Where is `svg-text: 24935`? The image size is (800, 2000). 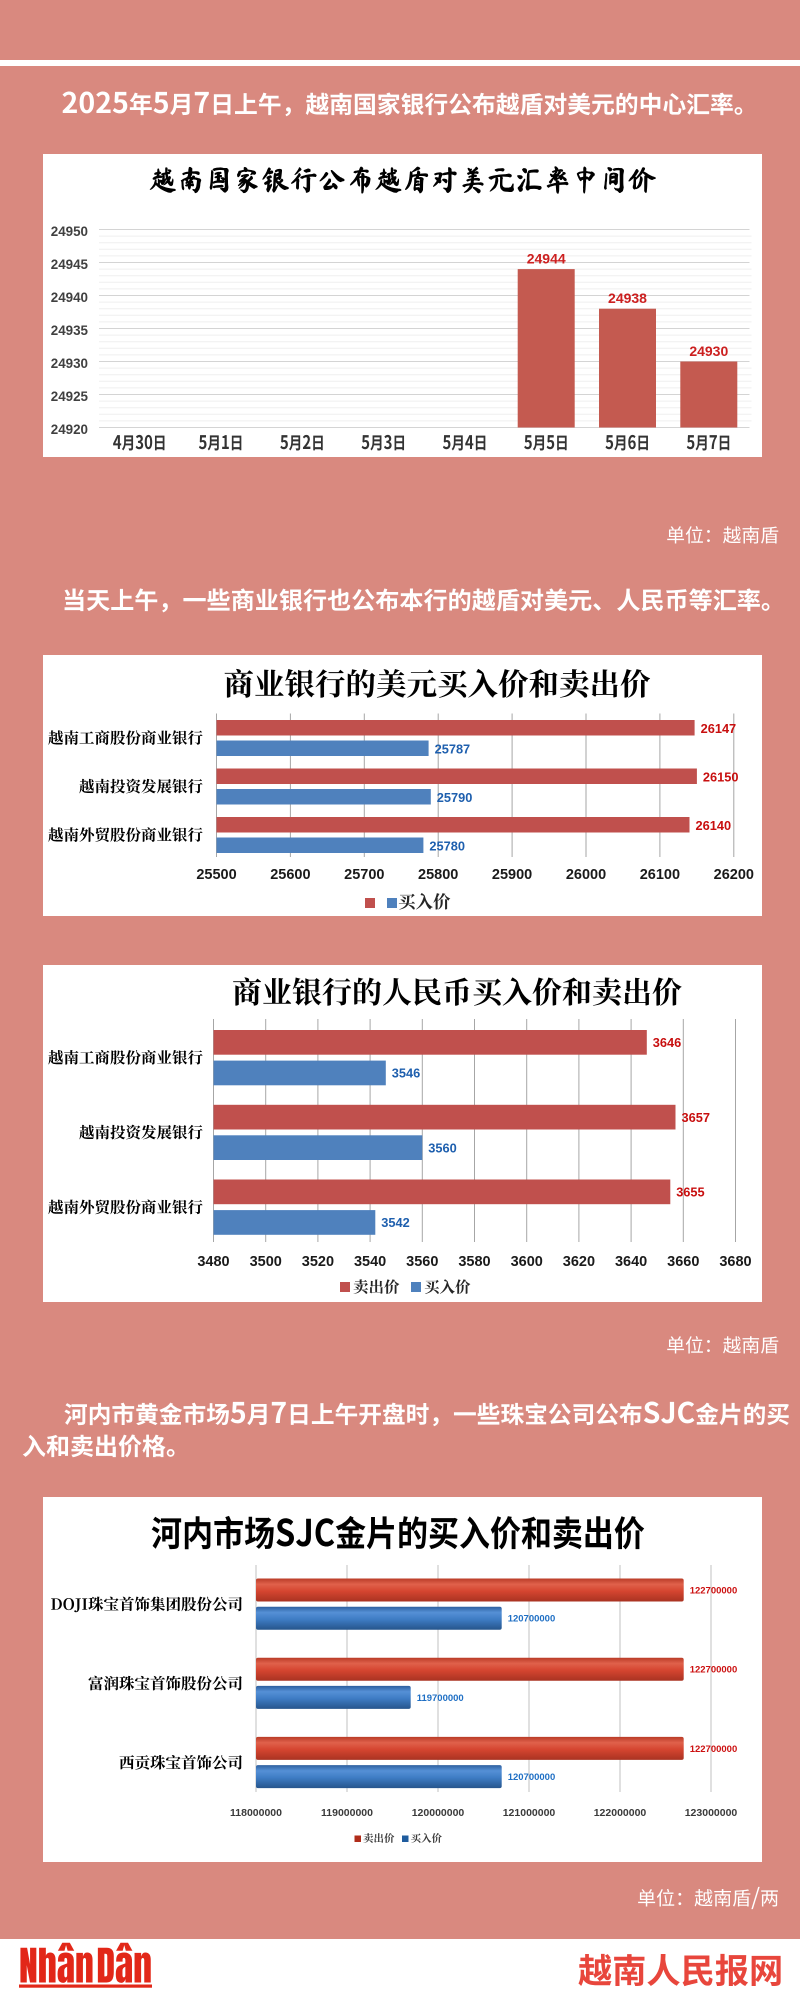 svg-text: 24935 is located at coordinates (70, 330).